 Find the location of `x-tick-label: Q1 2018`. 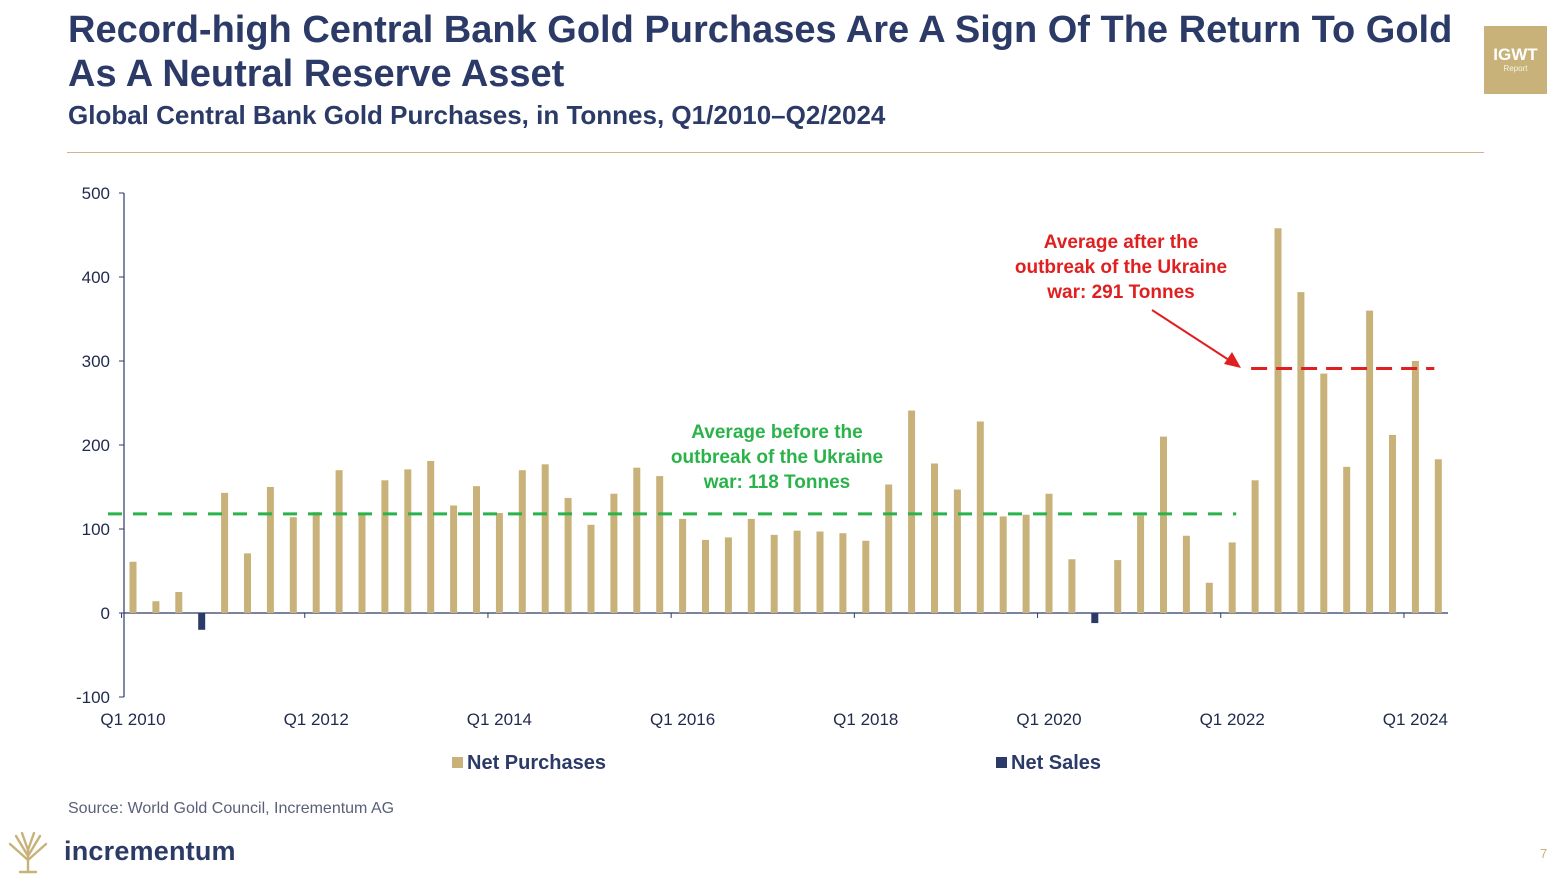

x-tick-label: Q1 2018 is located at coordinates (865, 719).